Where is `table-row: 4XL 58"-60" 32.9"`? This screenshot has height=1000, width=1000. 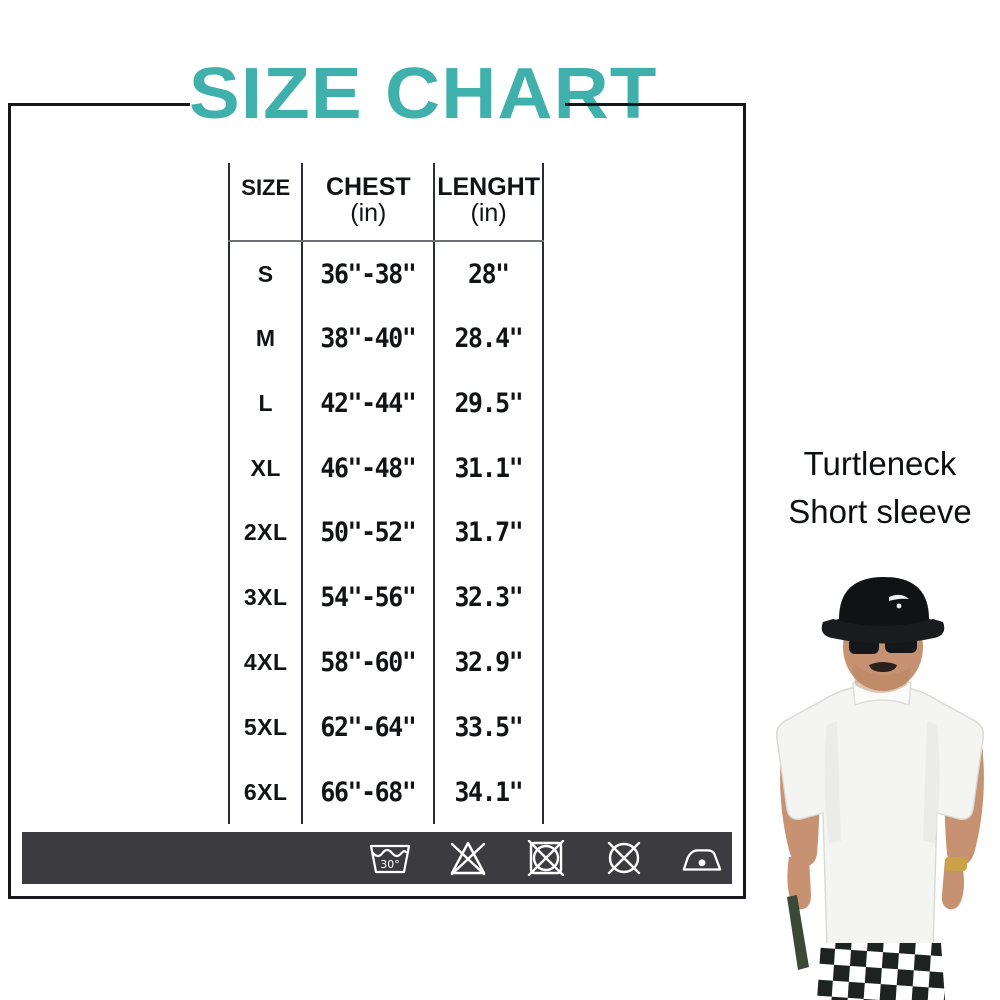
table-row: 4XL 58"-60" 32.9" is located at coordinates (385, 662).